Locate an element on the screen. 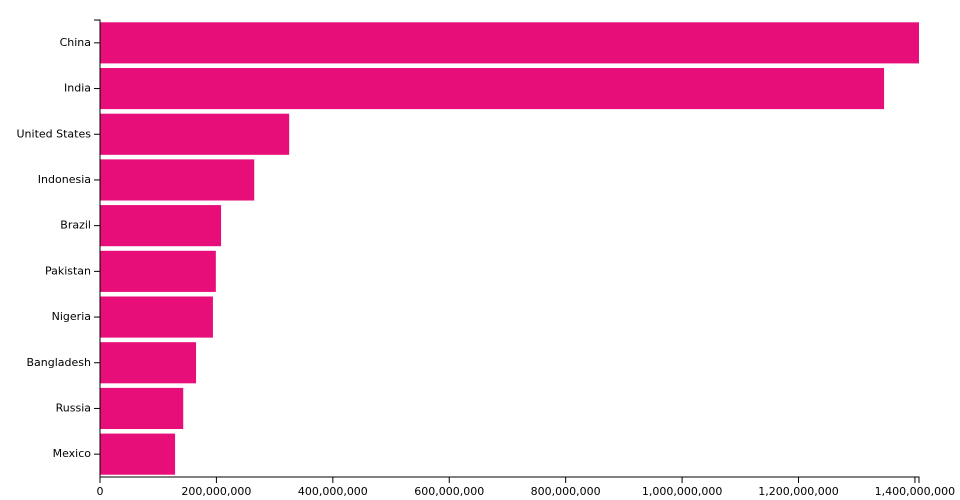 This screenshot has width=960, height=500. x-tick-label: 1,000,000,000 is located at coordinates (682, 491).